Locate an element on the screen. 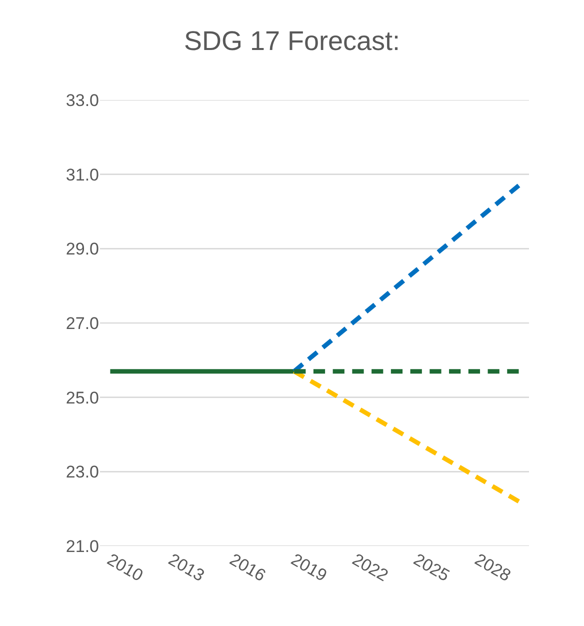  y-tick-label: 23.0 is located at coordinates (82, 472).